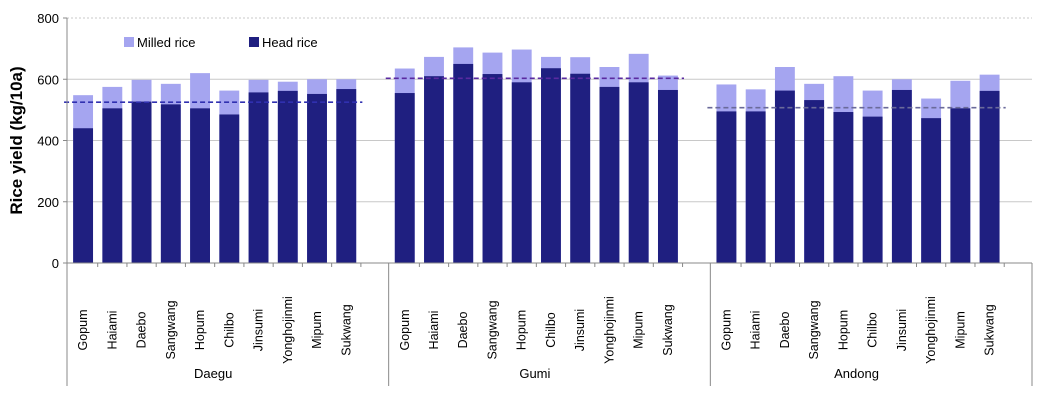  I want to click on bar-head-daegu-chilbo, so click(229, 188).